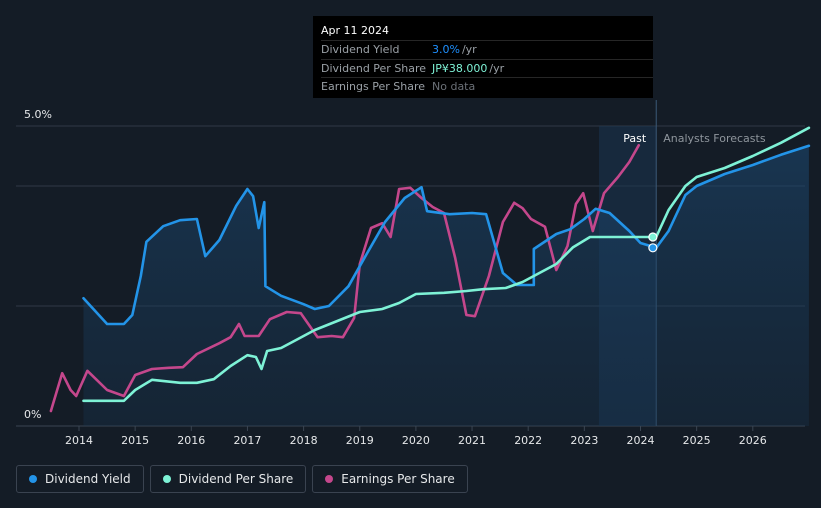 This screenshot has width=821, height=508. I want to click on legend-item-earnings-per-share: Earnings Per Share, so click(390, 479).